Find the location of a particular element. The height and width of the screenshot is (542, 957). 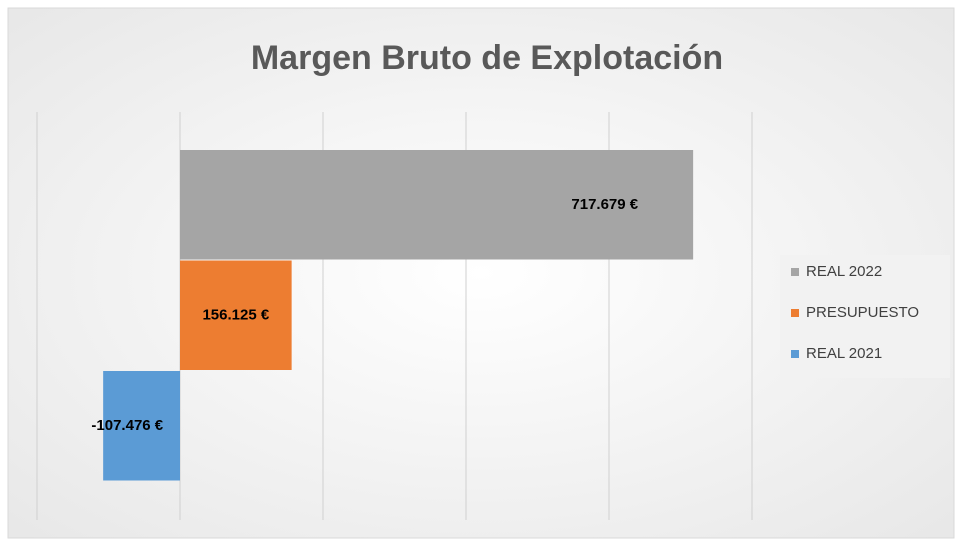

chart-title: Margen Bruto de Explotación is located at coordinates (487, 58).